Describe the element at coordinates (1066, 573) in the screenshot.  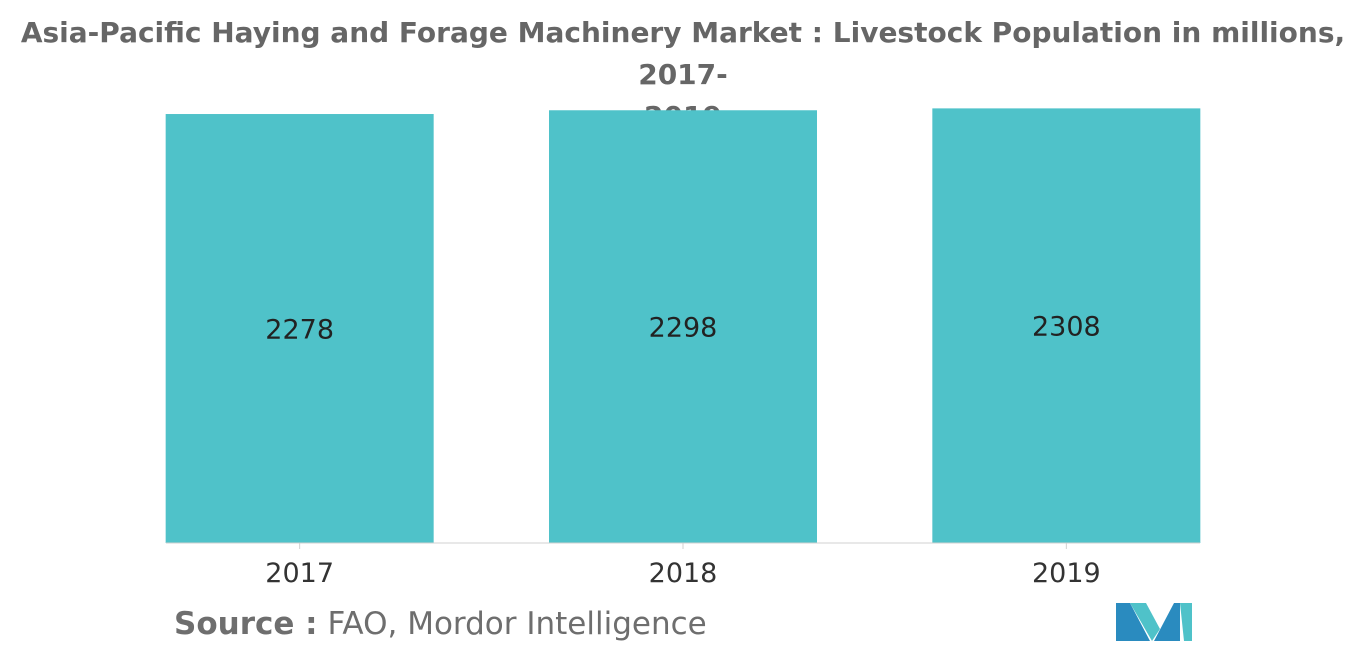
I see `x-tick-label-2019: 2019` at that location.